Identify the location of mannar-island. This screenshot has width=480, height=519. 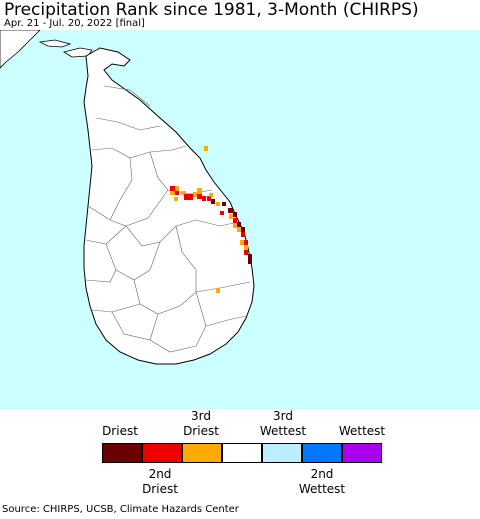
(55, 43).